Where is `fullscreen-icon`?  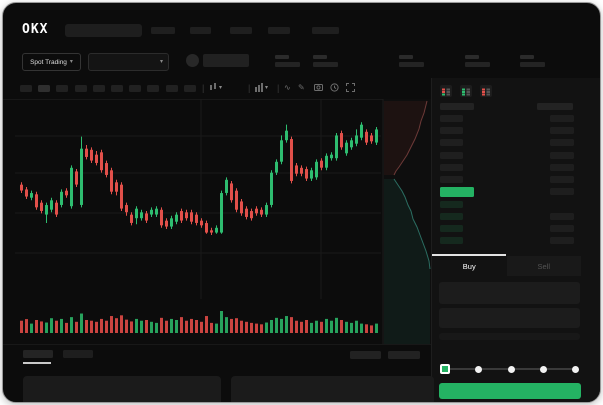
fullscreen-icon is located at coordinates (350, 87).